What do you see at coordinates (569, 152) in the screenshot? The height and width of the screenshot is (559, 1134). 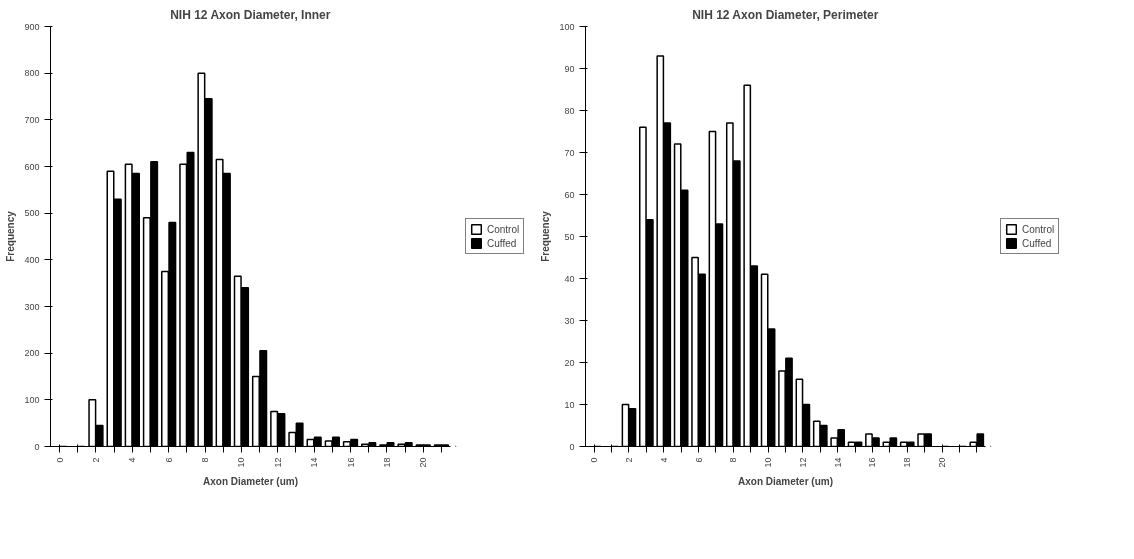 I see `y-tick-label: 70` at bounding box center [569, 152].